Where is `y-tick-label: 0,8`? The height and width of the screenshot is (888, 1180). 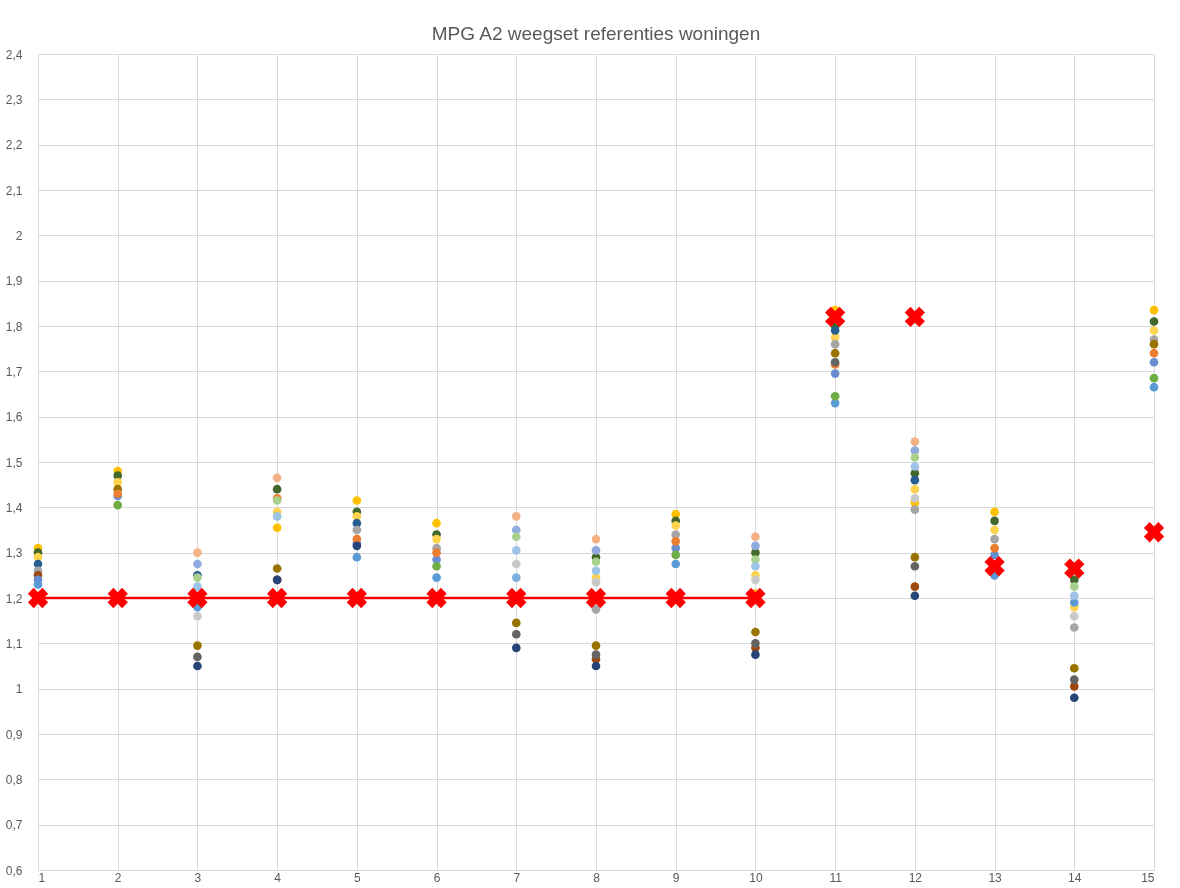
y-tick-label: 0,8 is located at coordinates (14, 779).